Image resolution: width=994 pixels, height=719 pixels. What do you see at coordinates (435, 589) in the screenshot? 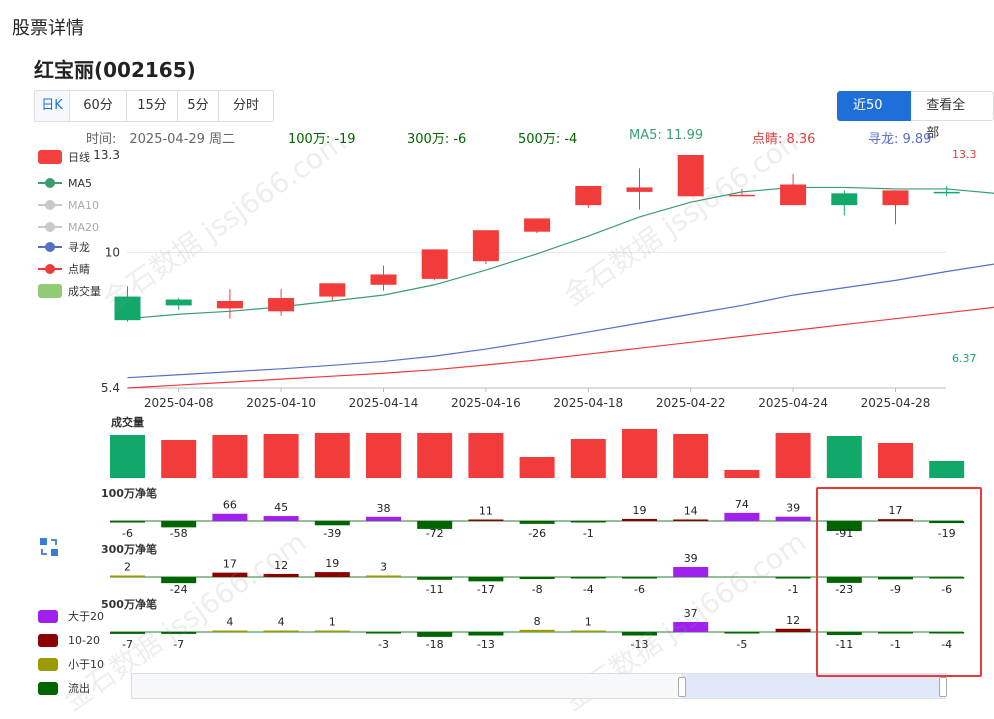
I see `flow-value-label: -11` at bounding box center [435, 589].